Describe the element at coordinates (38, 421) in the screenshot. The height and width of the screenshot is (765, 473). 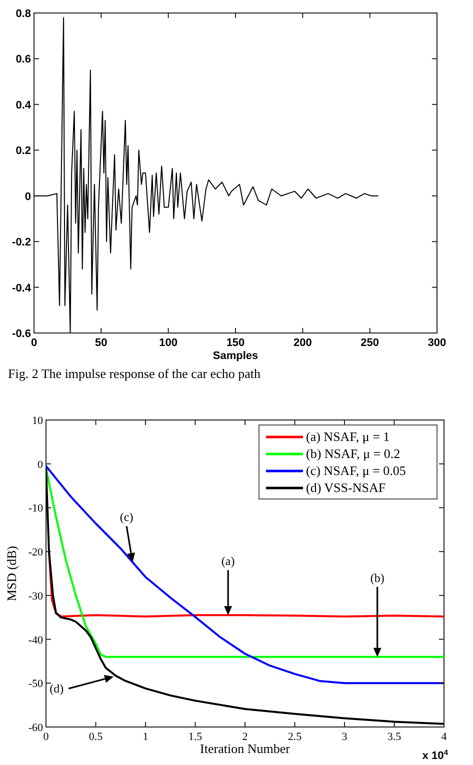
I see `y-tick-label: 10` at that location.